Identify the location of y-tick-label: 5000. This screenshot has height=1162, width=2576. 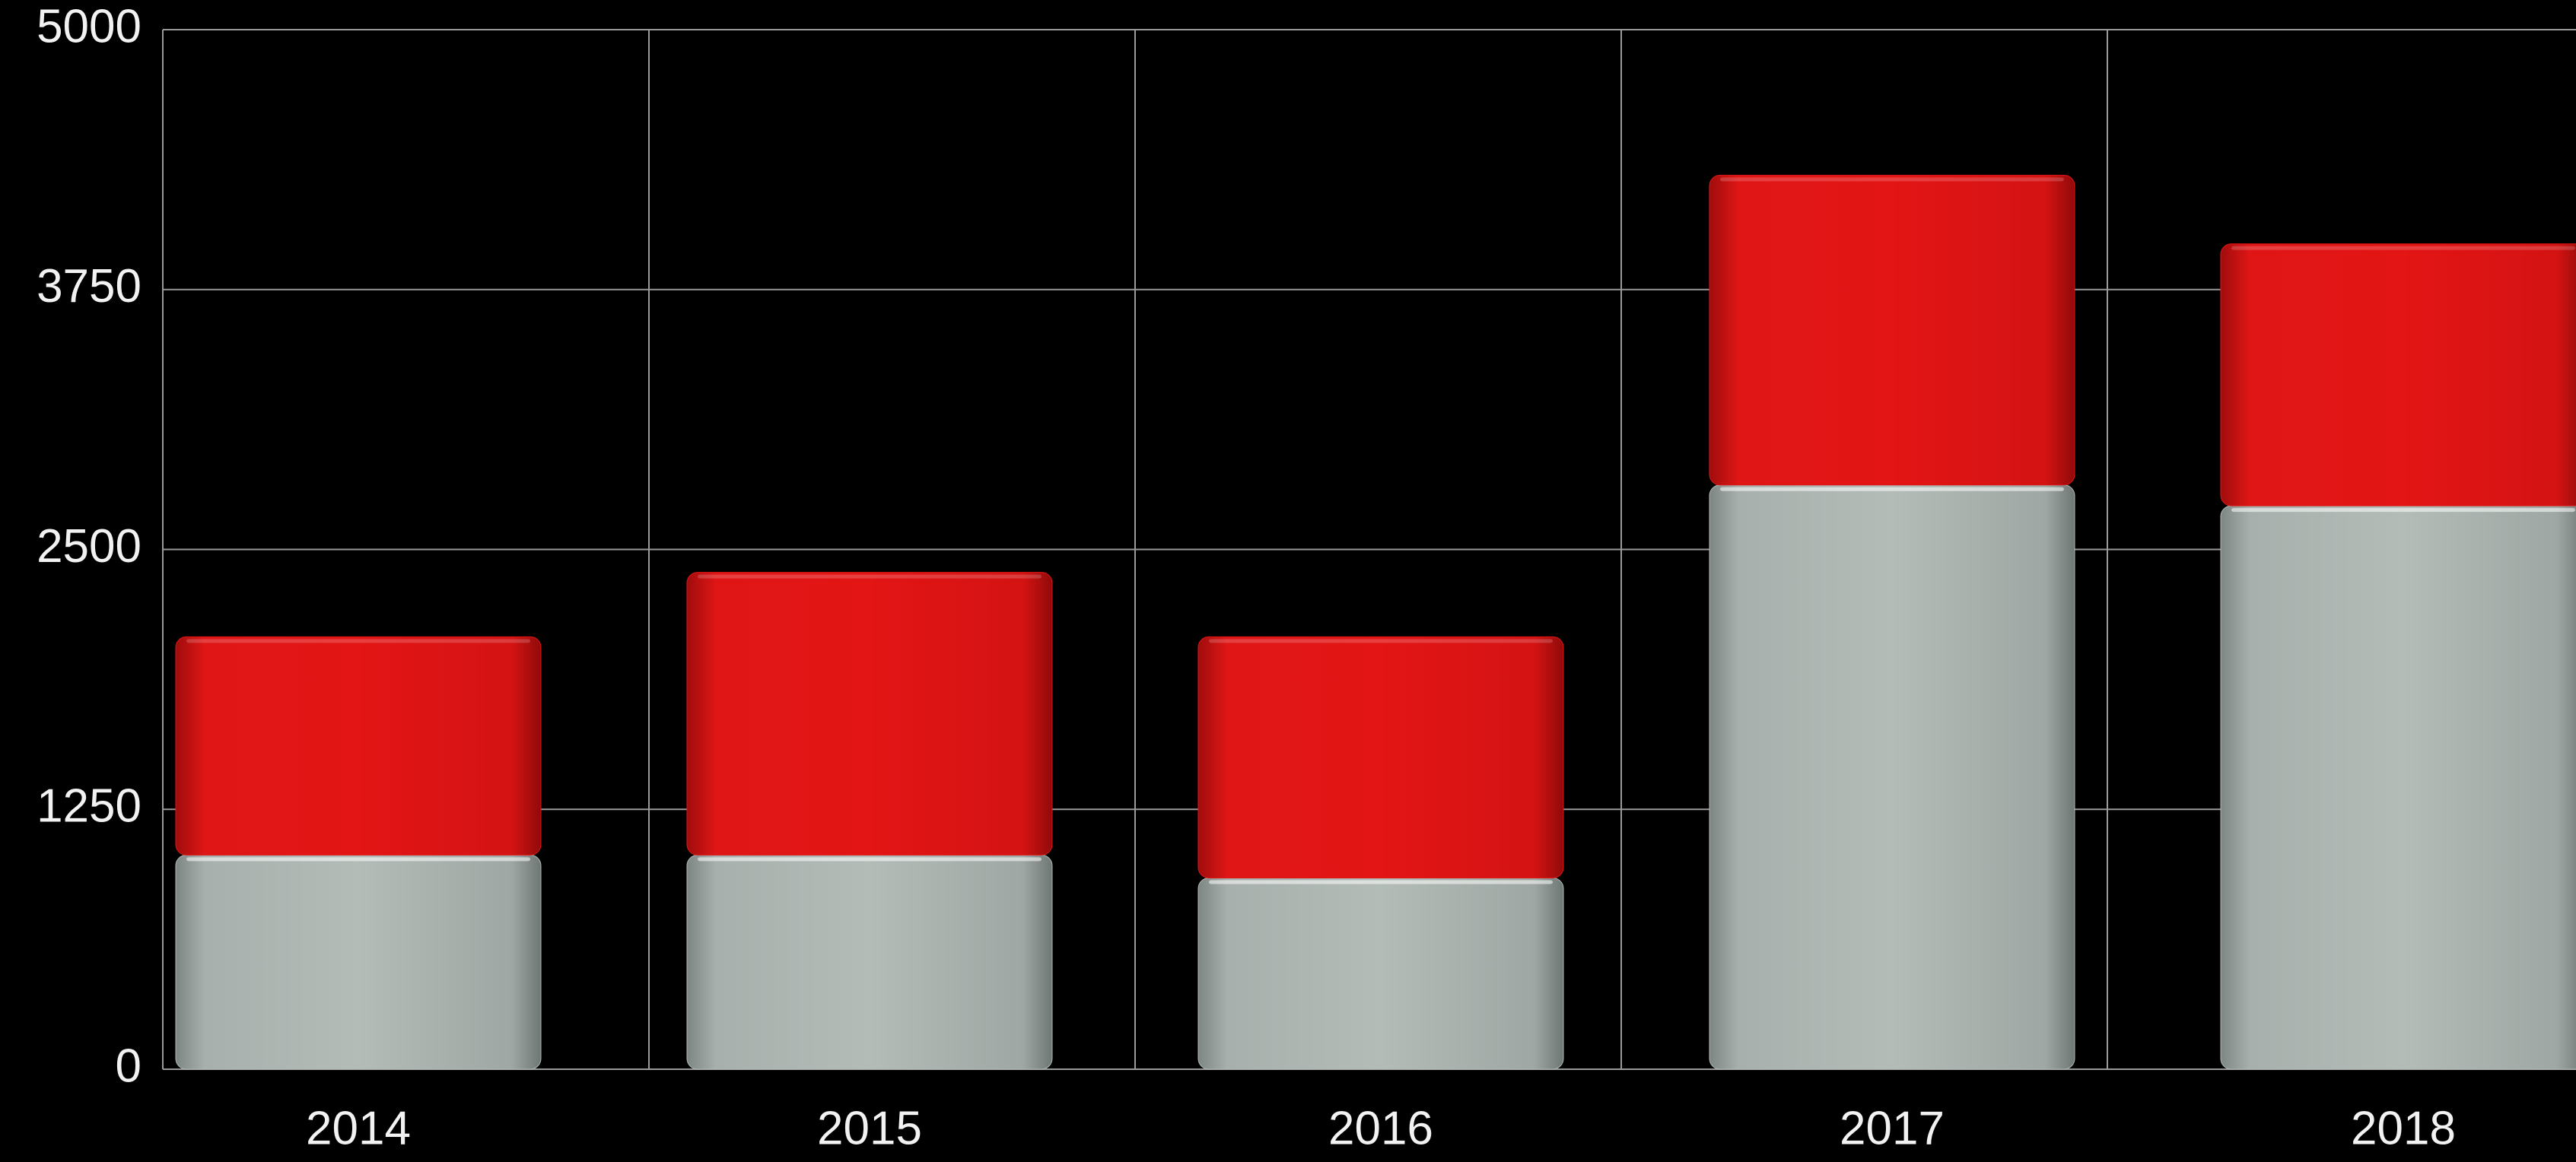
(90, 26).